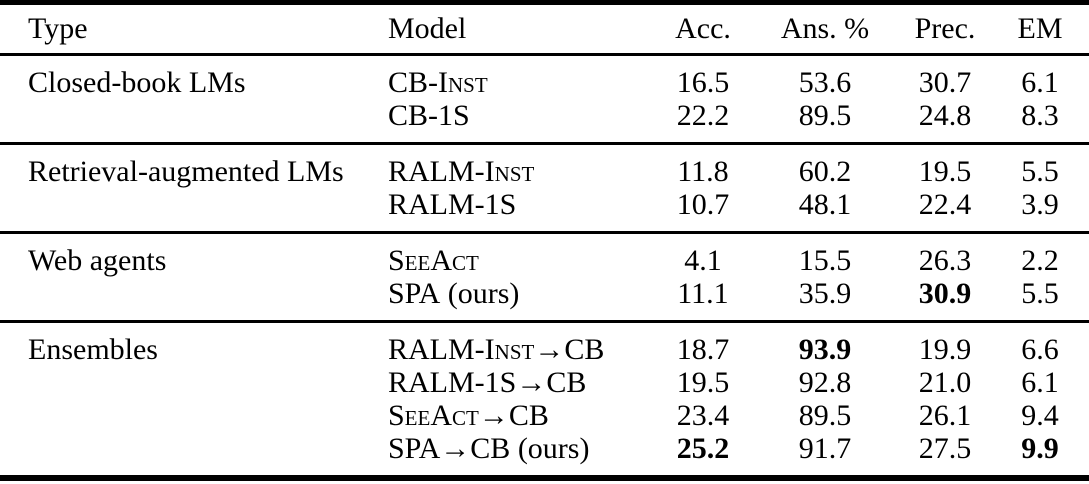 The height and width of the screenshot is (484, 1089). Describe the element at coordinates (433, 260) in the screenshot. I see `model-name: SeeAct` at that location.